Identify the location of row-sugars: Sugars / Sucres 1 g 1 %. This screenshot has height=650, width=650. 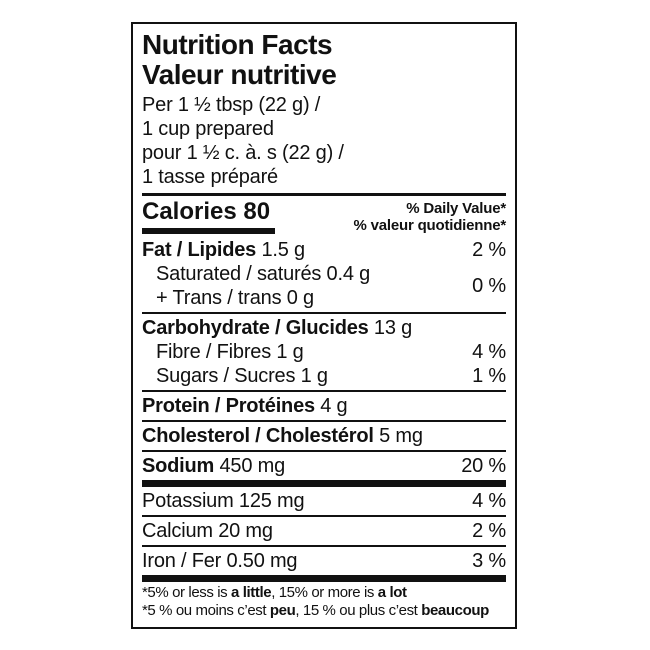
(324, 376).